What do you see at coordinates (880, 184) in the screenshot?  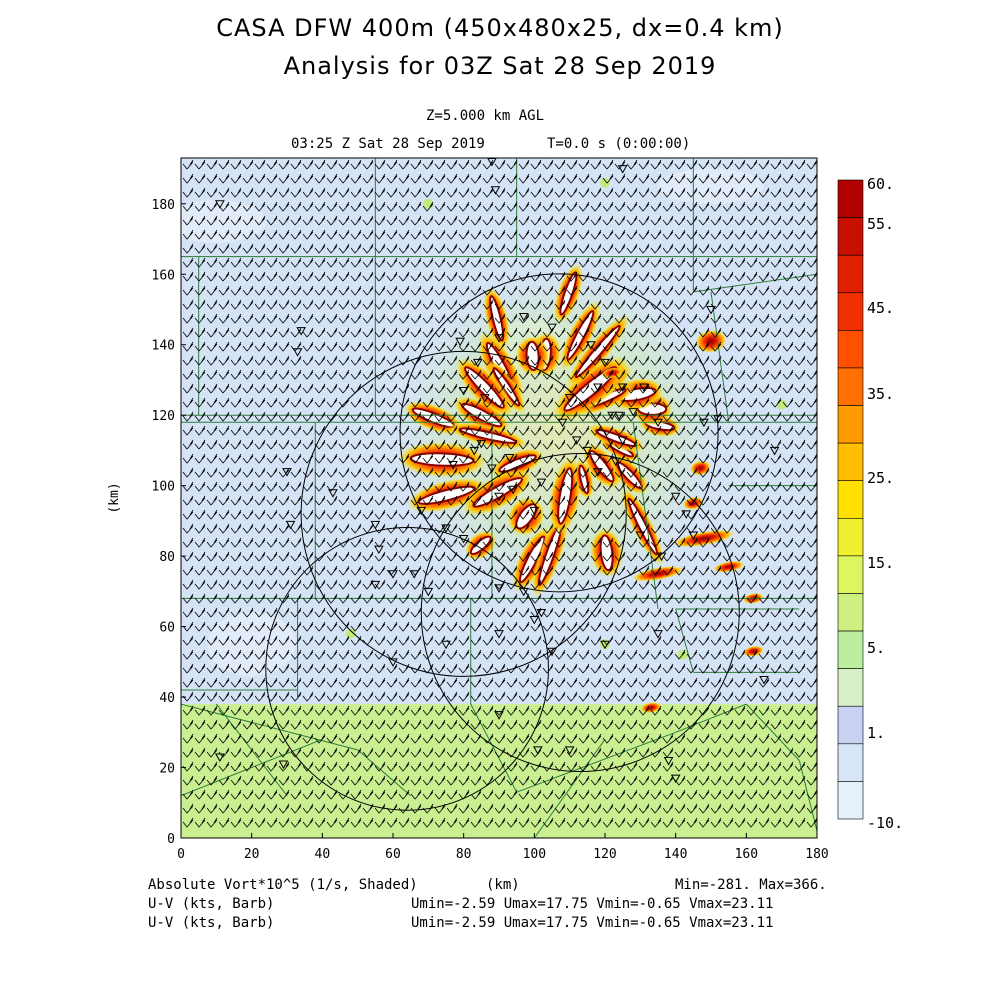 I see `colorbar-label: 60.` at bounding box center [880, 184].